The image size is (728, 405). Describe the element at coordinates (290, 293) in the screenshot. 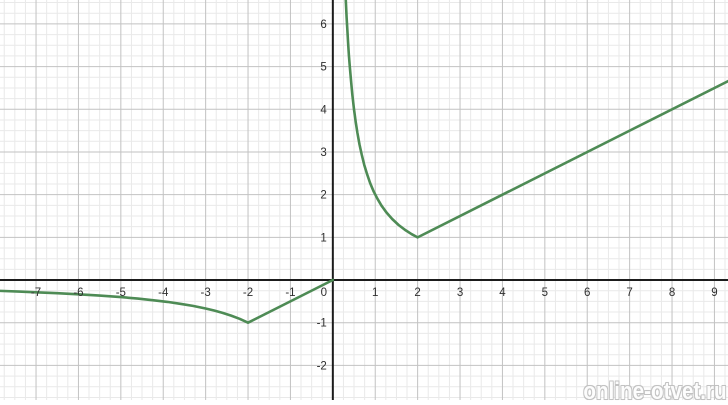

I see `x-tick-label: -1` at that location.